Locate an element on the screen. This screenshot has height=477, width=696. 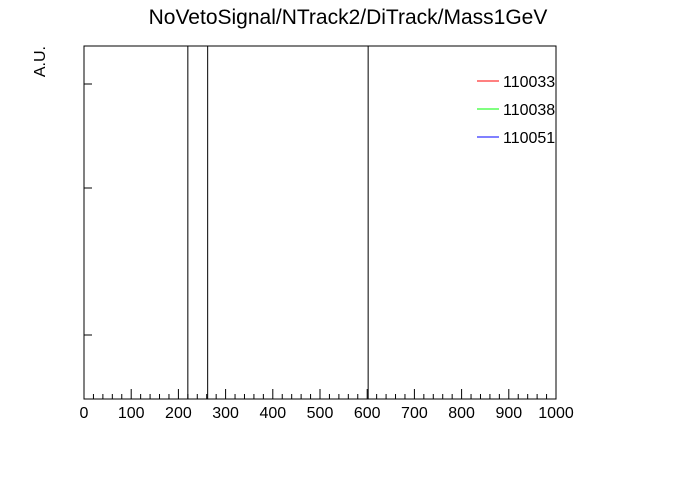
x-tick-label: 900 is located at coordinates (508, 413).